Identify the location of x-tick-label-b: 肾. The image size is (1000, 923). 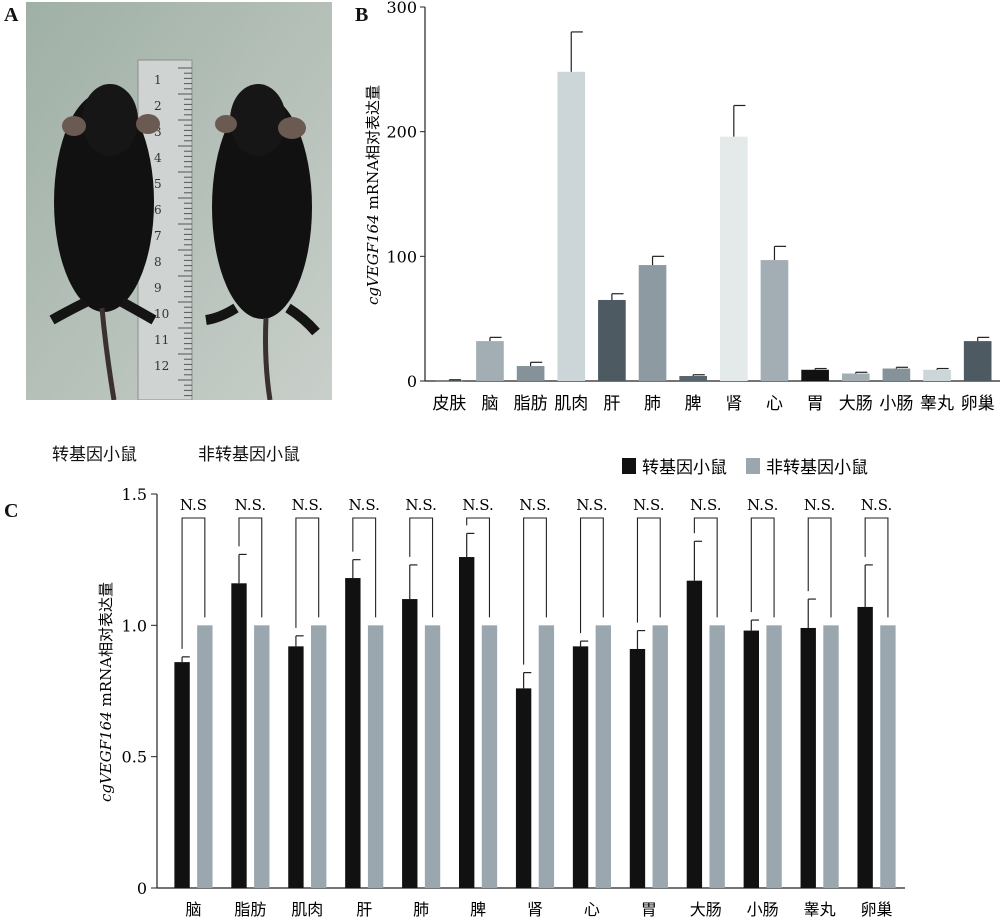
(733, 404).